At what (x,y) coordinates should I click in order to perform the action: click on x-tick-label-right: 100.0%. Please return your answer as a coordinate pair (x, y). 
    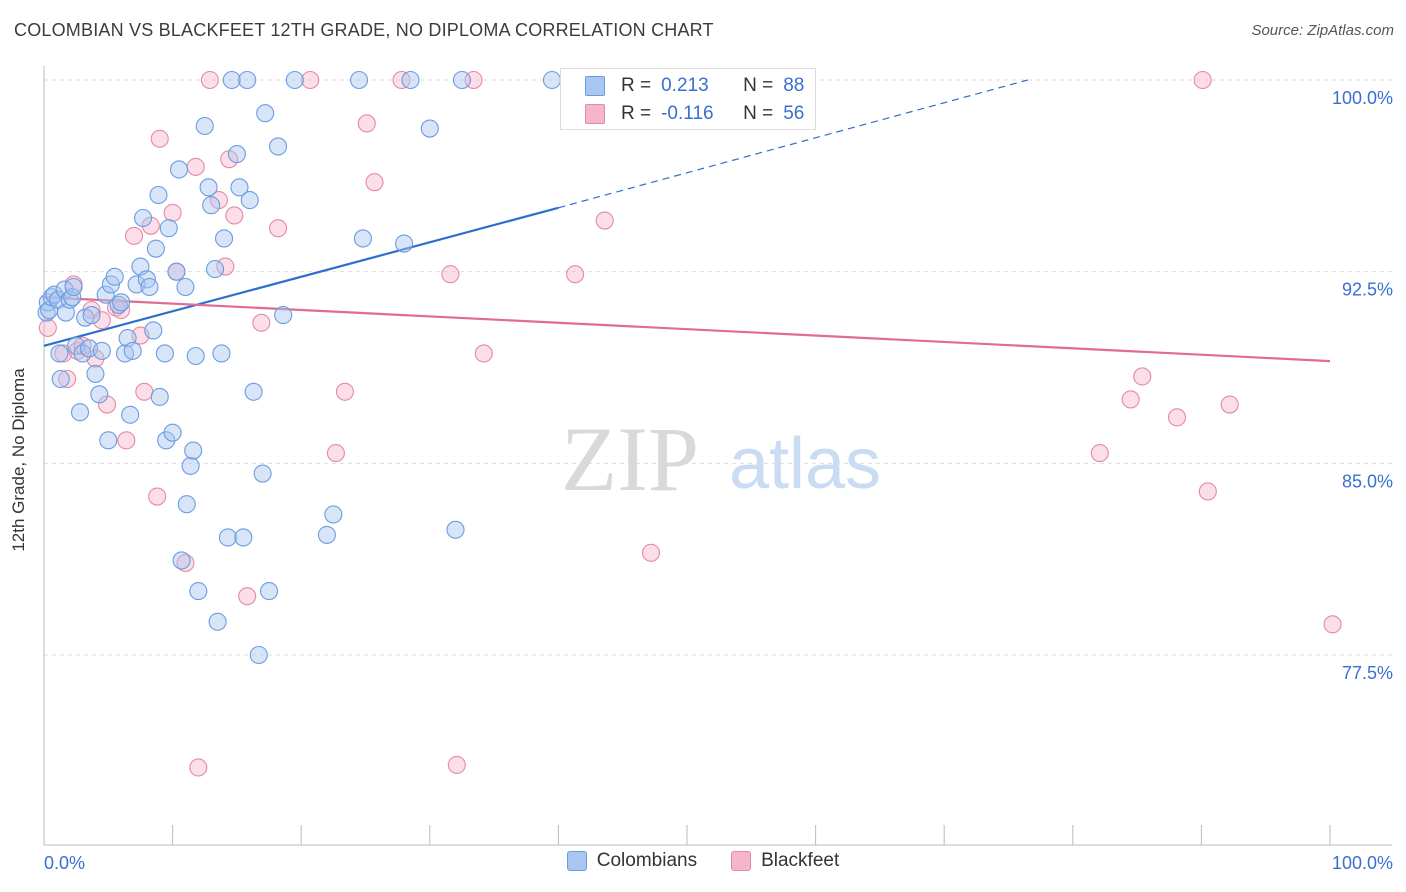
    Looking at the image, I should click on (1362, 863).